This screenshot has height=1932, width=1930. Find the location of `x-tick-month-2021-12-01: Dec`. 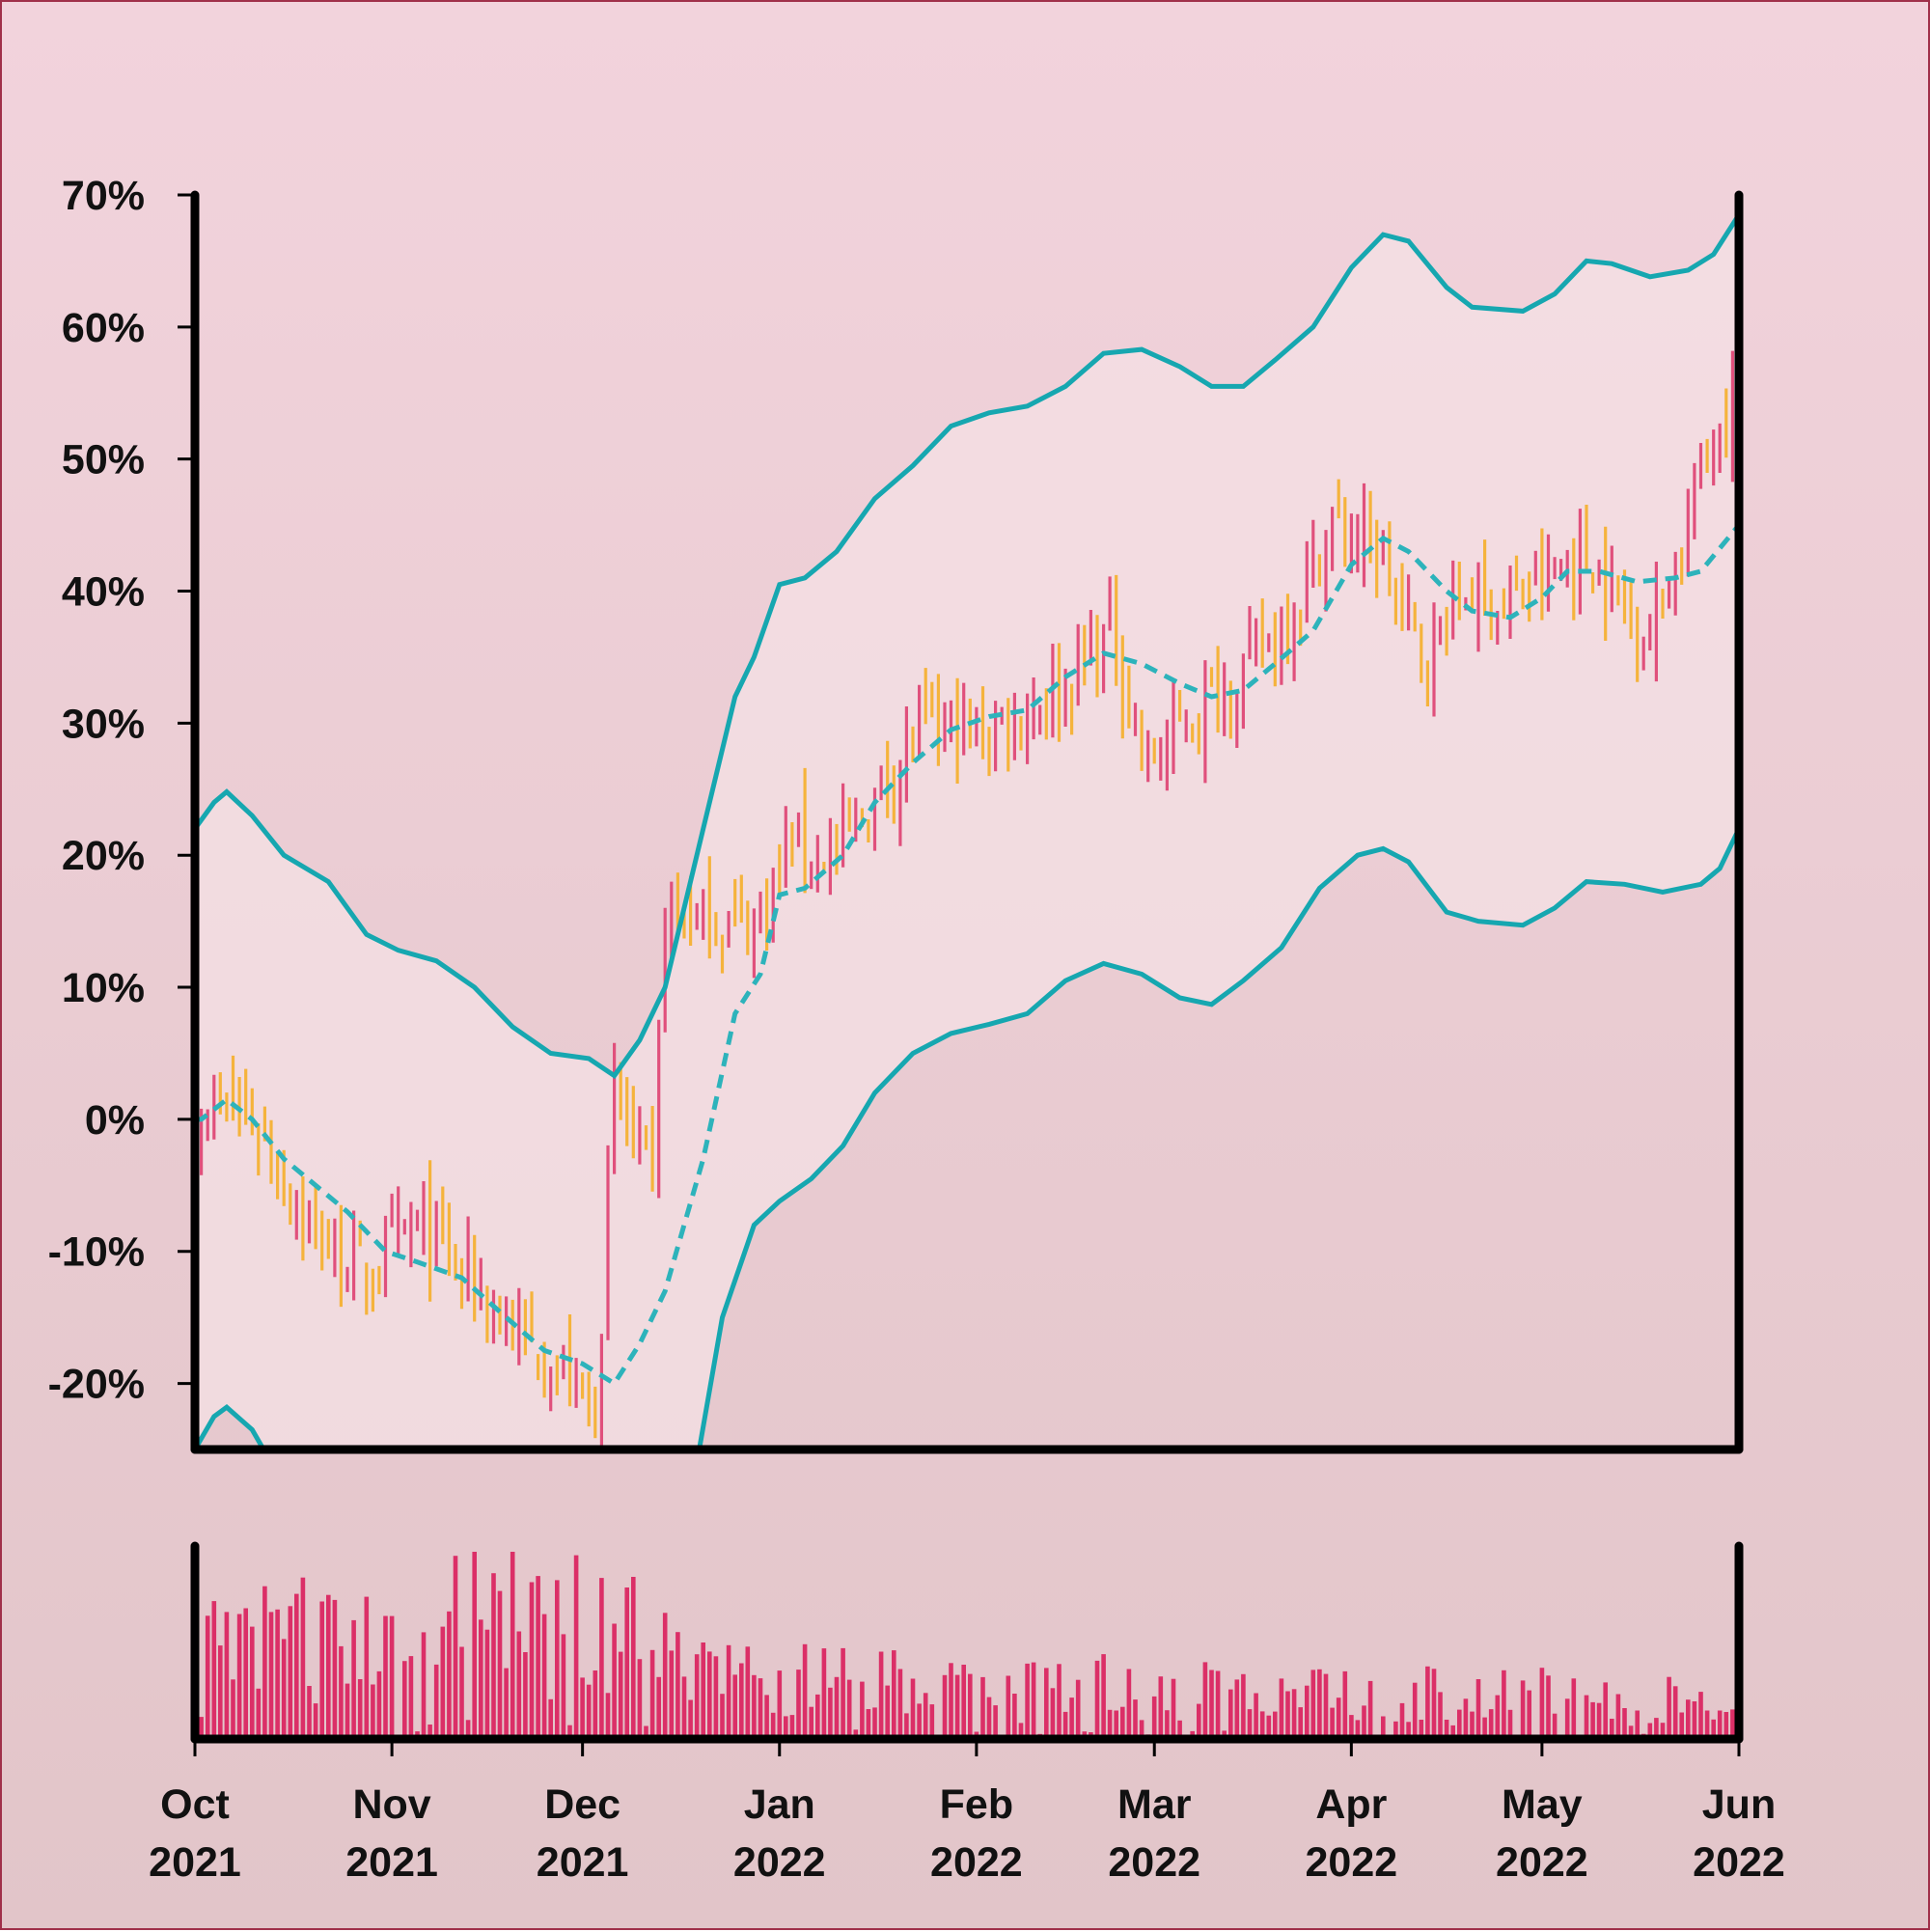

x-tick-month-2021-12-01: Dec is located at coordinates (582, 1804).